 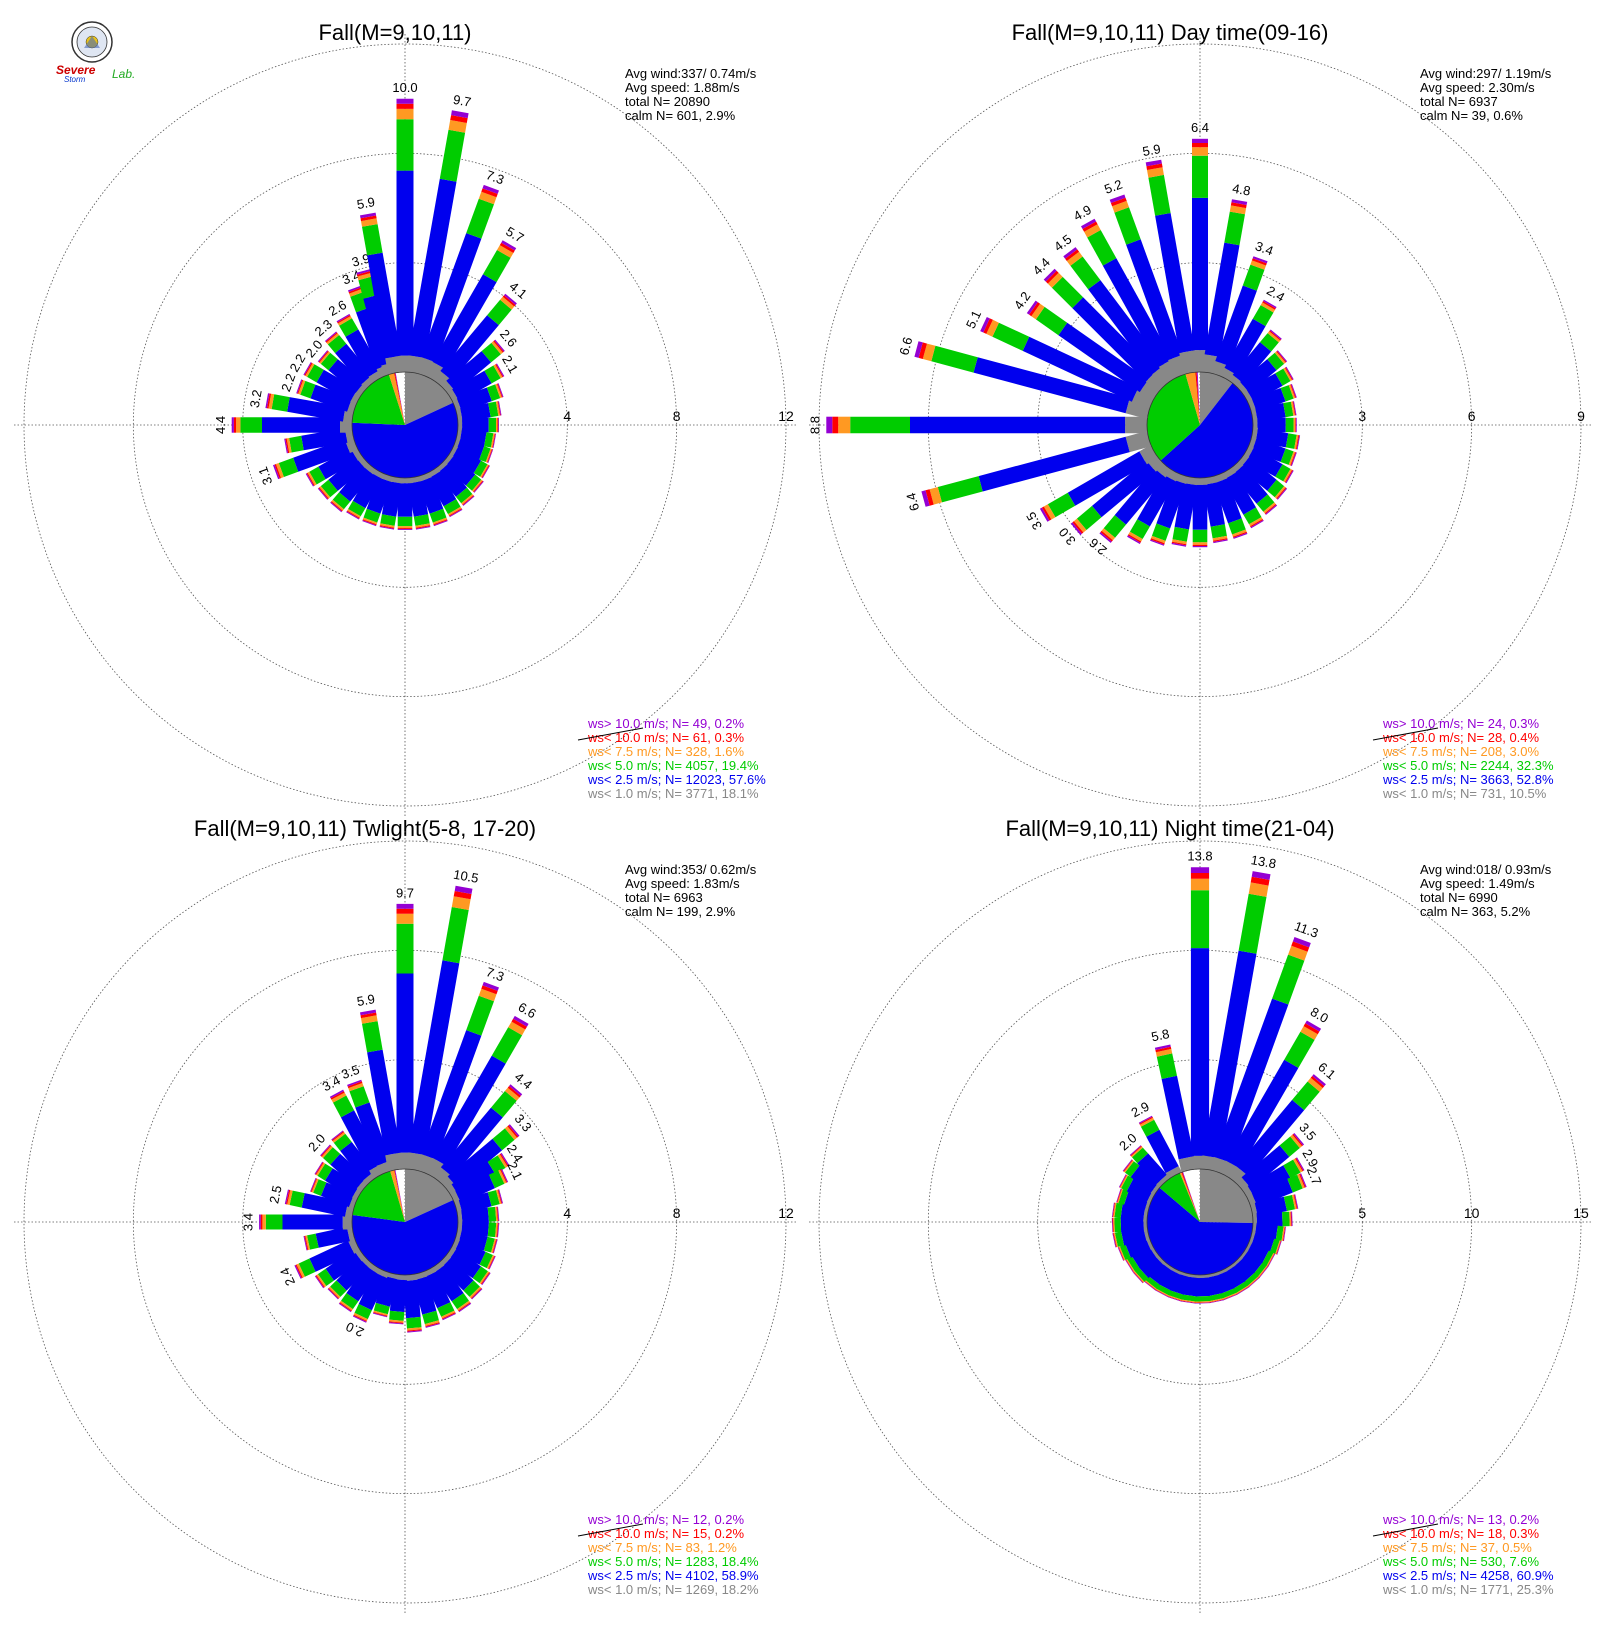 I want to click on legend-entry: ws< 2.5 m/s; N= 3663, 52.8%, so click(x=1468, y=779).